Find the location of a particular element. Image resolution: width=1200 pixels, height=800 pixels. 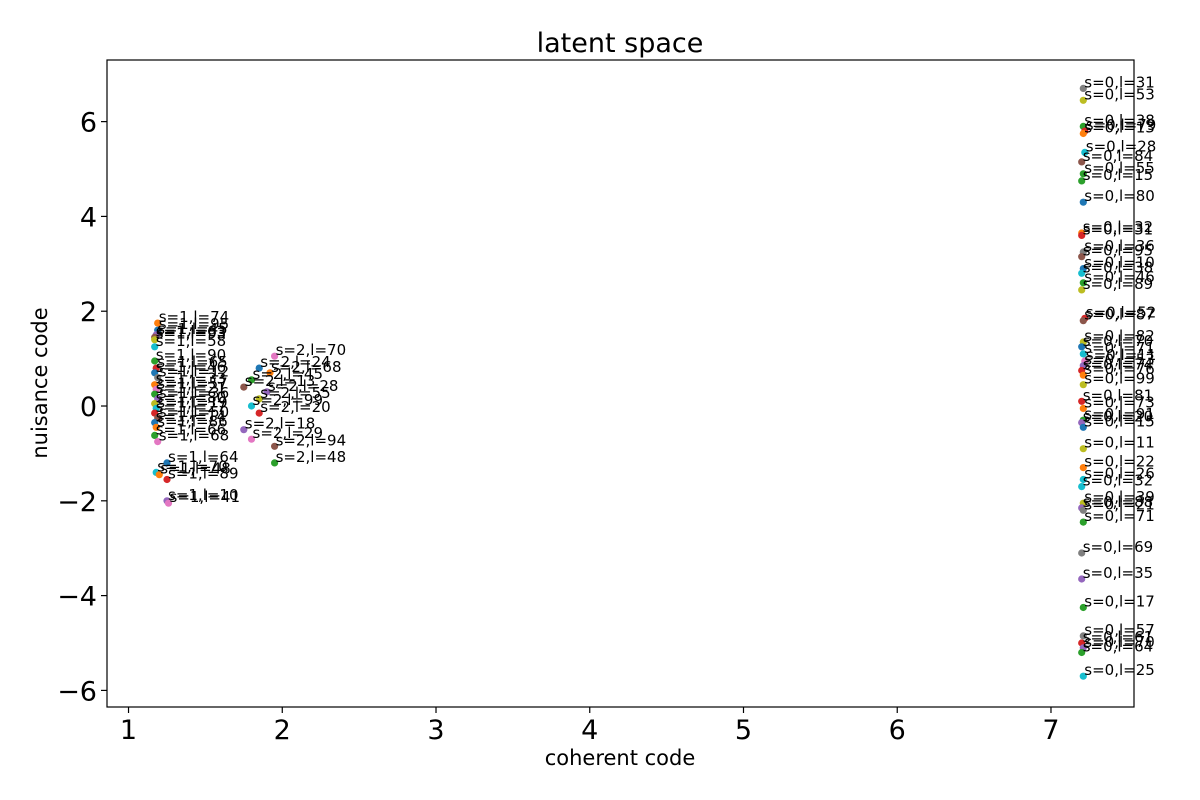

point-label: s=0,l=20 is located at coordinates (1118, 417).